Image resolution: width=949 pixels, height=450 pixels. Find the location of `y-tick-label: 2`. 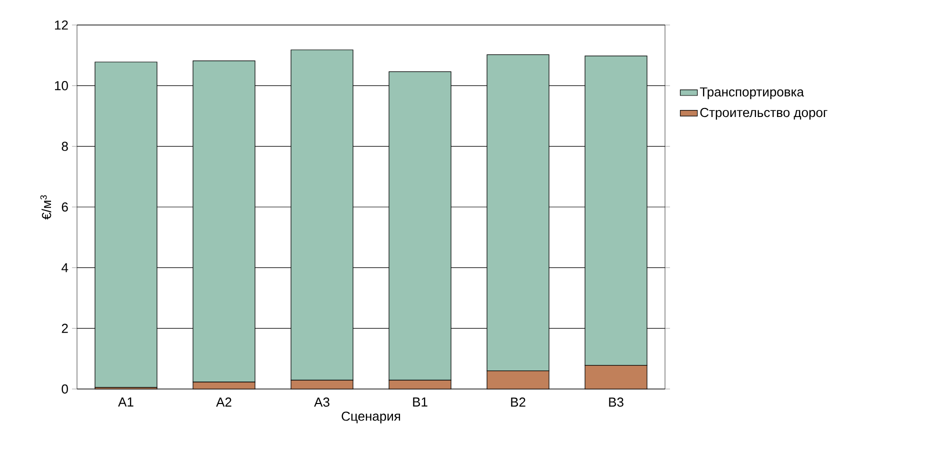

y-tick-label: 2 is located at coordinates (65, 328).